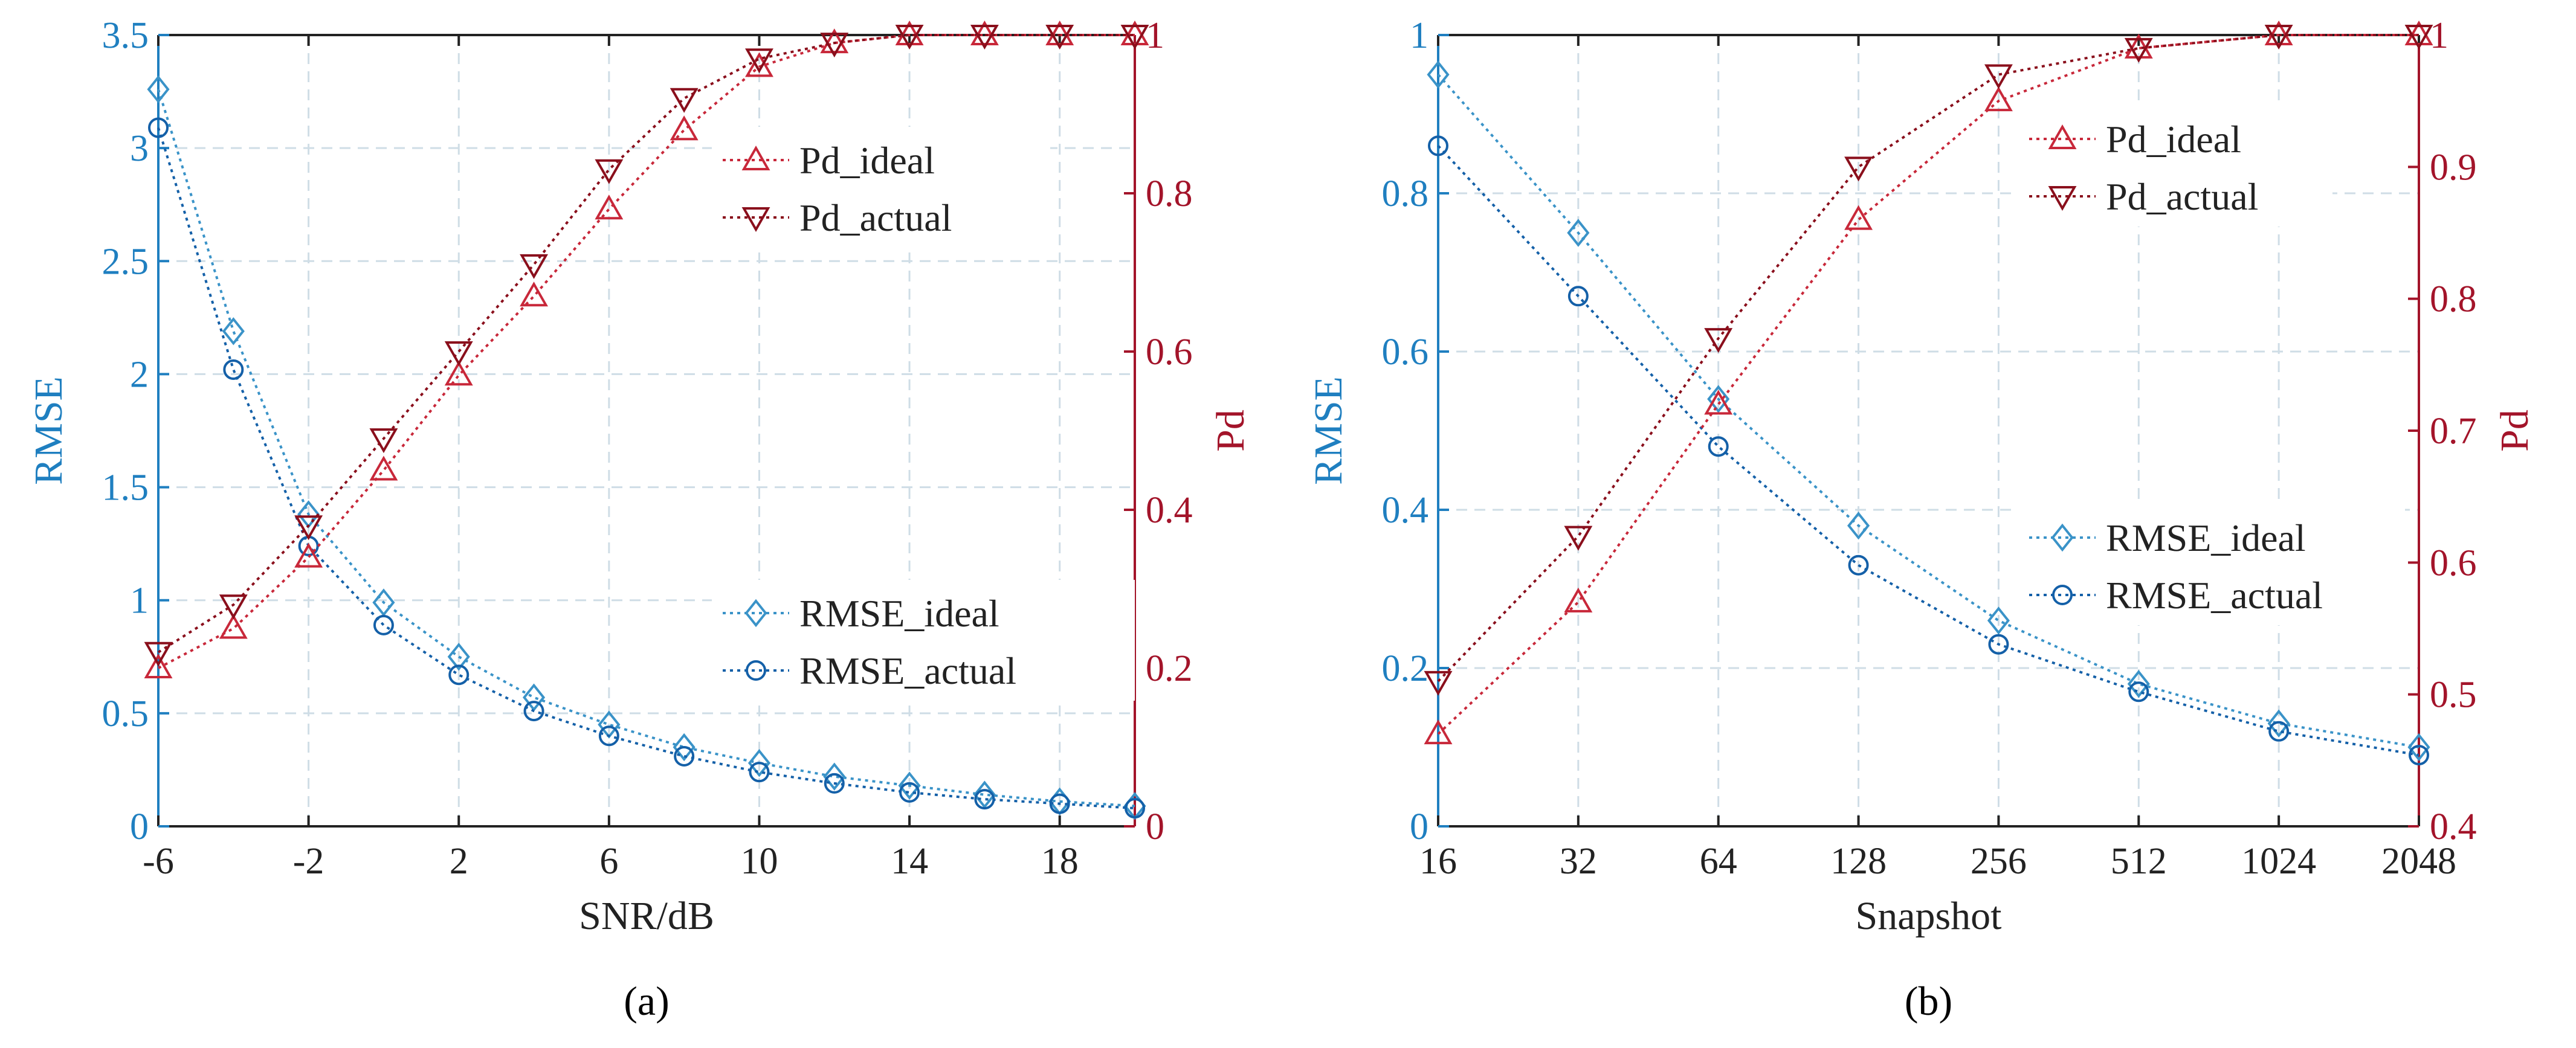 This screenshot has width=2576, height=1048. I want to click on left-y-axis-title: RMSE, so click(1328, 431).